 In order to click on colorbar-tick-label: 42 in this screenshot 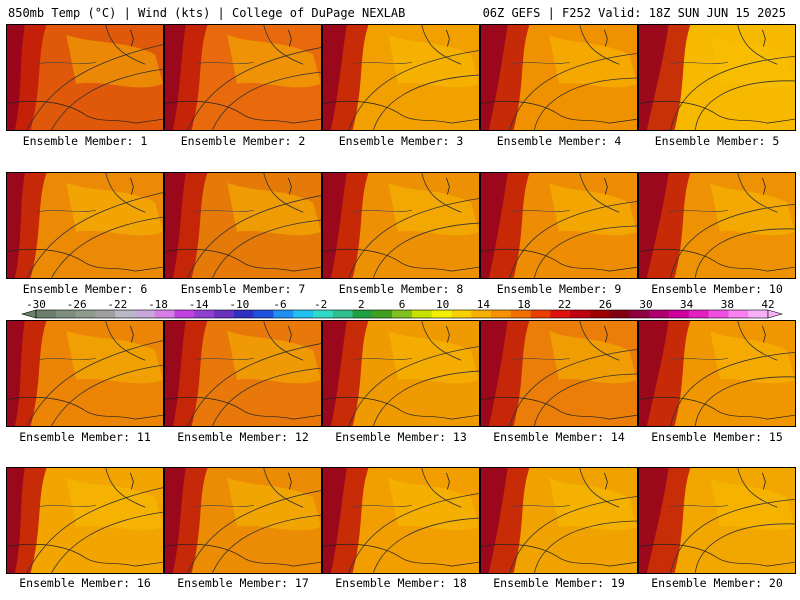, I will do `click(768, 304)`.